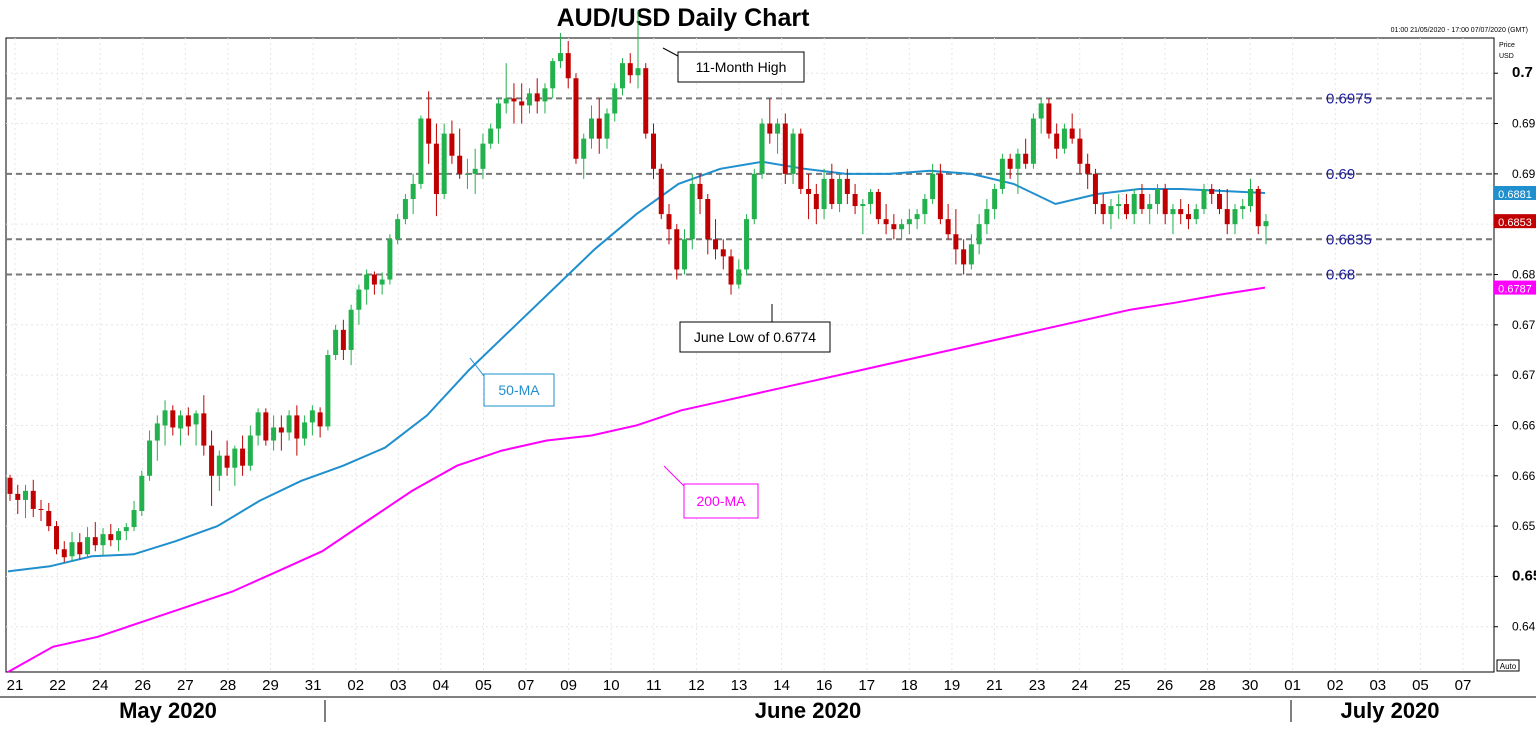 The height and width of the screenshot is (740, 1536). Describe the element at coordinates (228, 685) in the screenshot. I see `x-tick-label: 28` at that location.